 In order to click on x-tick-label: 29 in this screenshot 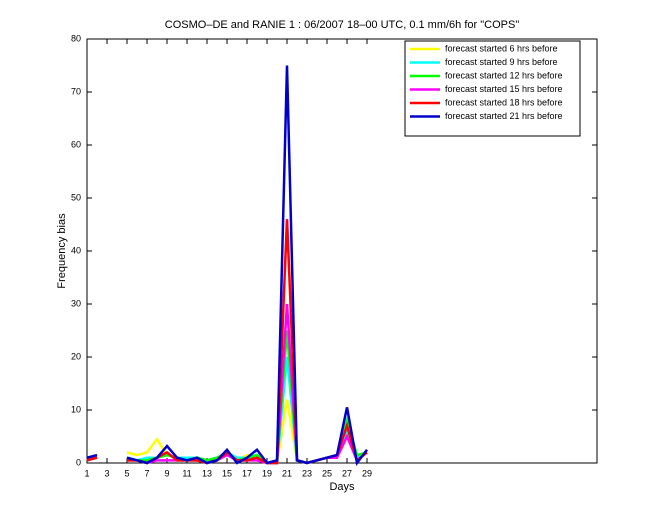, I will do `click(367, 473)`.